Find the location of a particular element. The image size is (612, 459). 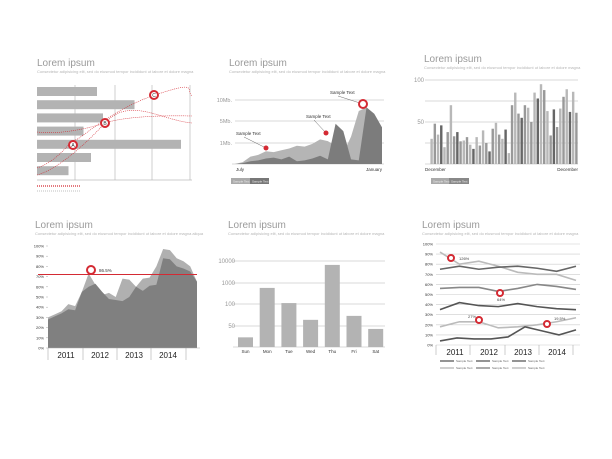

marker-b is located at coordinates (105, 123).